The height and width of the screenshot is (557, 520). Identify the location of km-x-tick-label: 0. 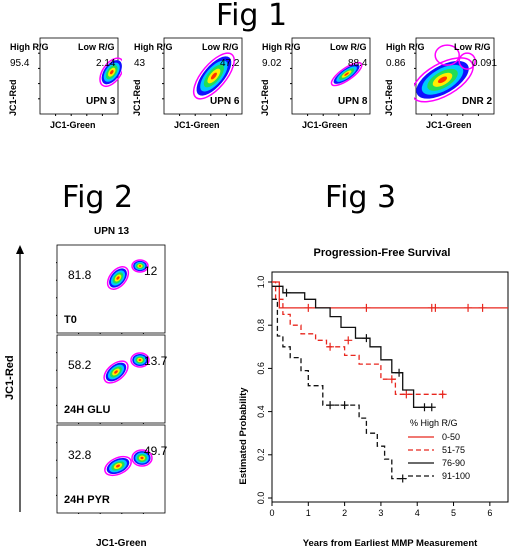
(271, 513).